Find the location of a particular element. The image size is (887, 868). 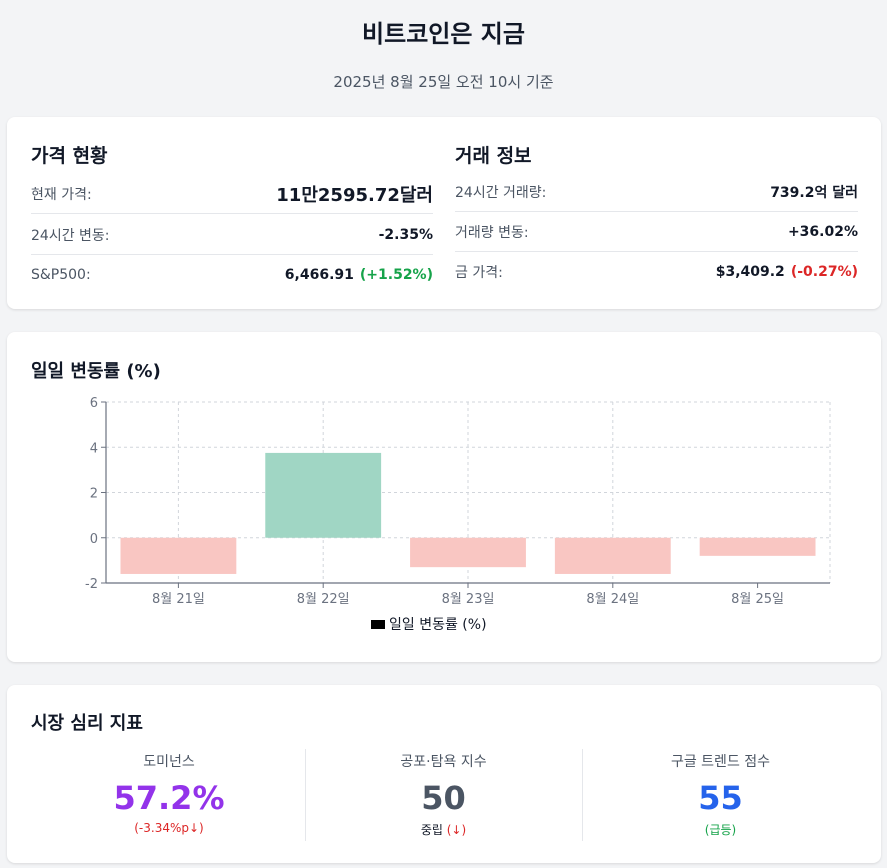

fear-greed-metric: 공포·탐욕 지수 50 중립 (↓) is located at coordinates (443, 795).